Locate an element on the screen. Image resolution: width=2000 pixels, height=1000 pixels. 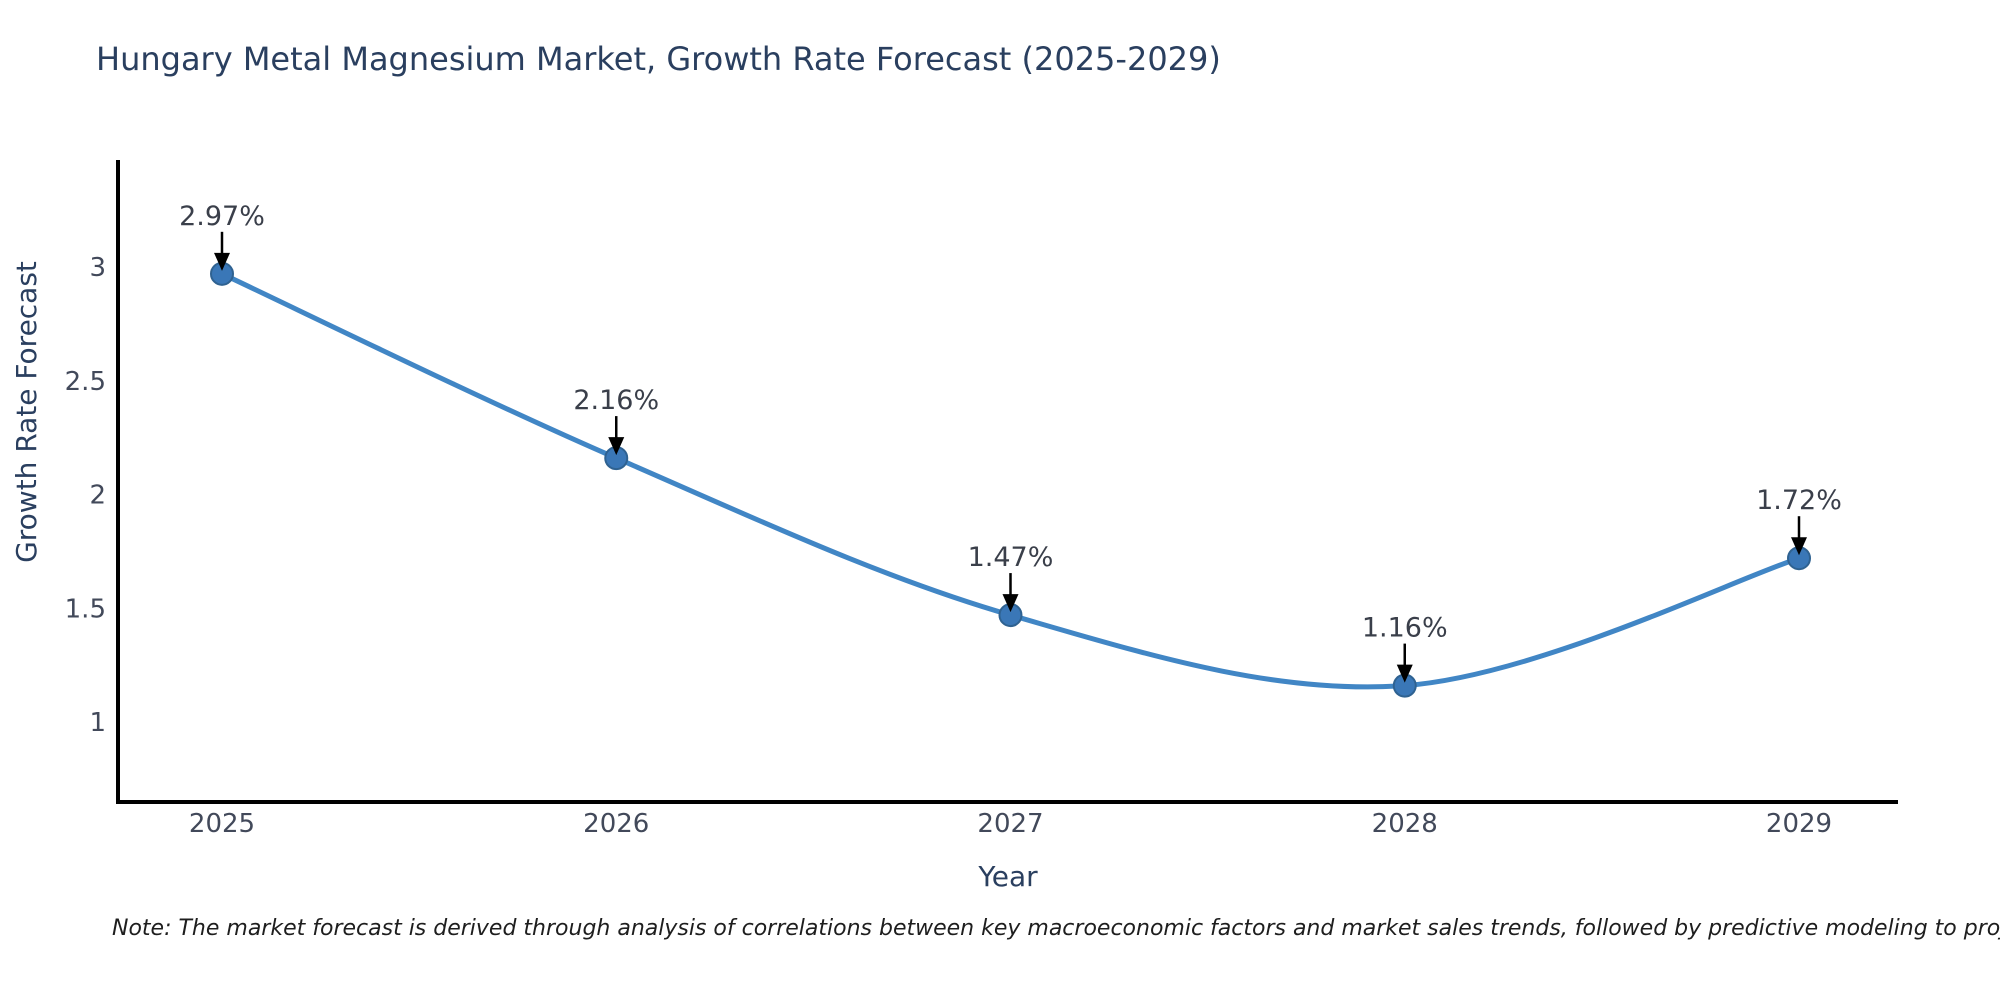
y-tick-label: 1 is located at coordinates (97, 723).